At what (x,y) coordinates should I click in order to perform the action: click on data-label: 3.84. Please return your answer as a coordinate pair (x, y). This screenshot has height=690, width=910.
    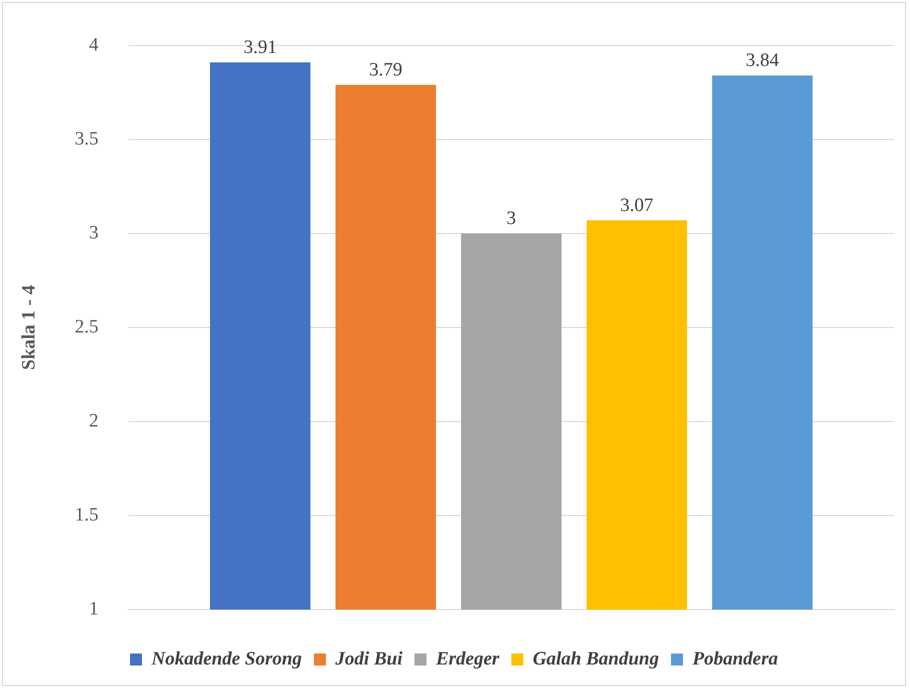
    Looking at the image, I should click on (763, 60).